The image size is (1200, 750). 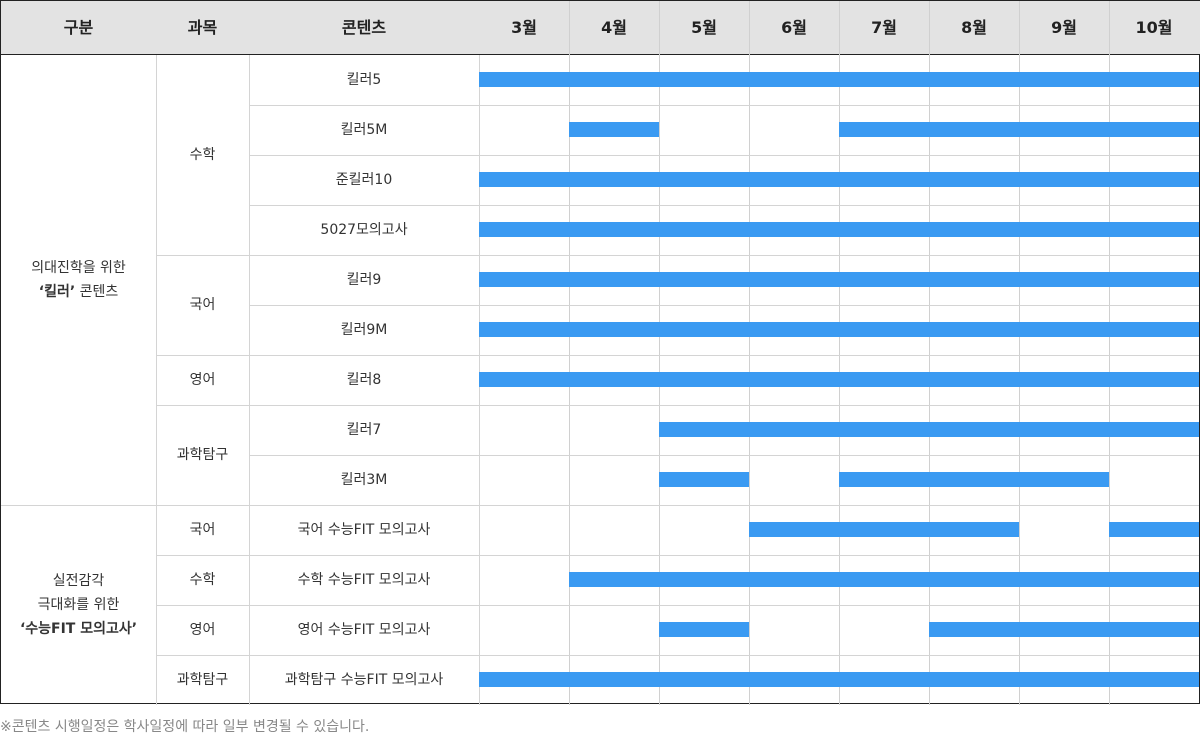 I want to click on category-fit-bold: ‘수능FIT 모의고사’, so click(x=78, y=629).